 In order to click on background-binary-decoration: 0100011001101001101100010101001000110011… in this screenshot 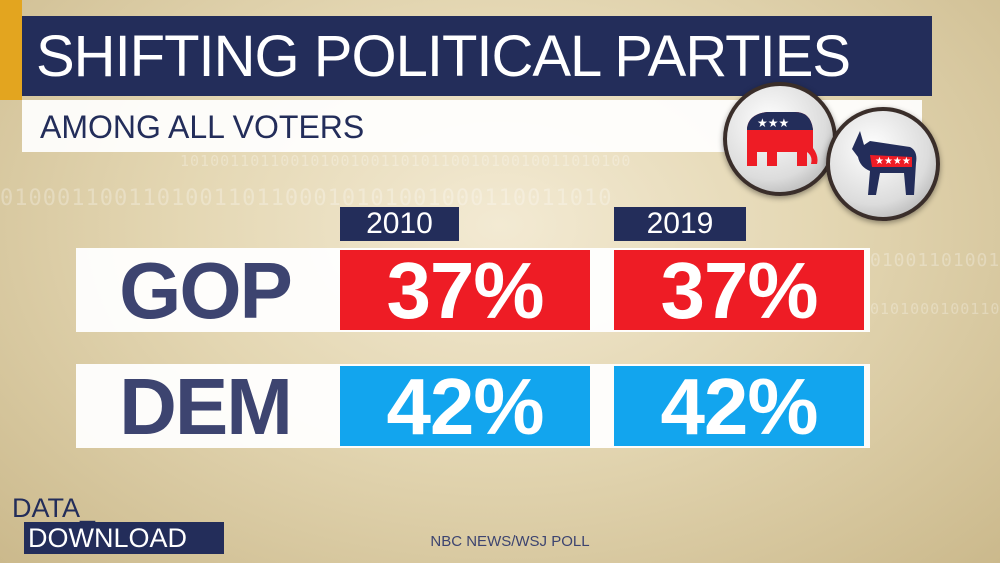, I will do `click(306, 198)`.